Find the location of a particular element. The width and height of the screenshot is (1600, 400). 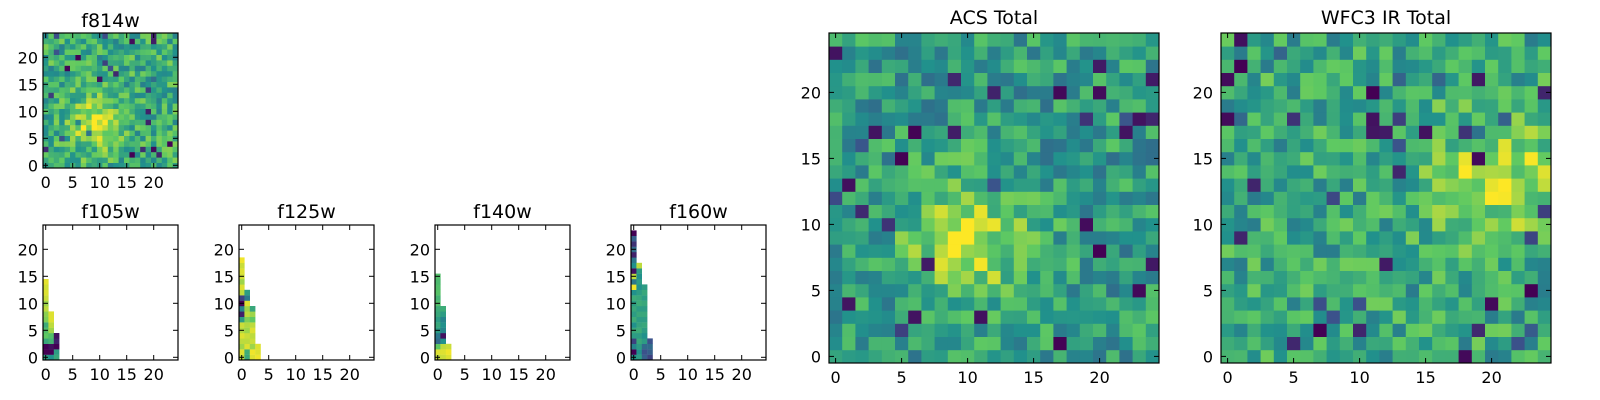

panel-title-f125w: f125w is located at coordinates (306, 212).